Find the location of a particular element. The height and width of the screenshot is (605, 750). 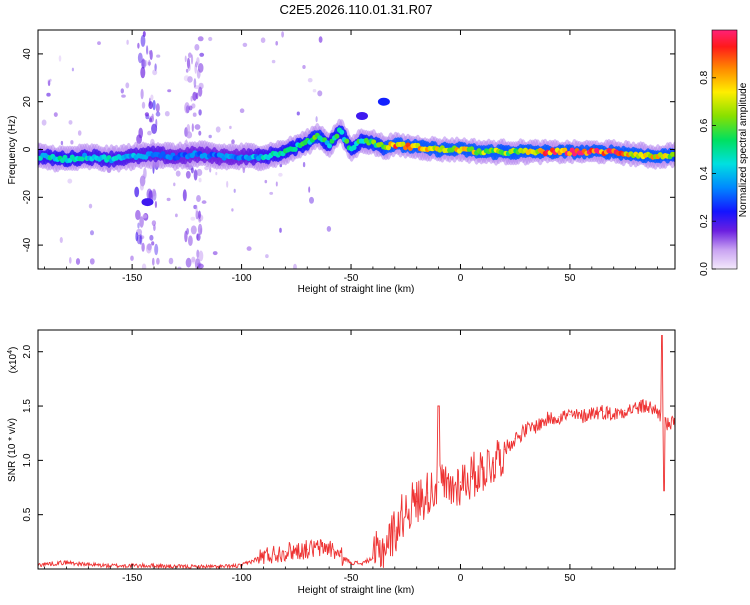

svg-text: (x104) is located at coordinates (13, 360).